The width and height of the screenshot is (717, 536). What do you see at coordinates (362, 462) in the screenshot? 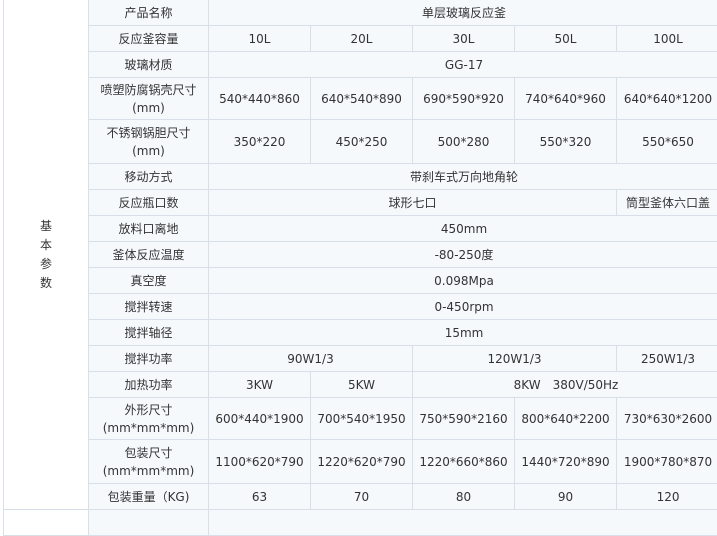
I see `cell: 1220*620*790` at bounding box center [362, 462].